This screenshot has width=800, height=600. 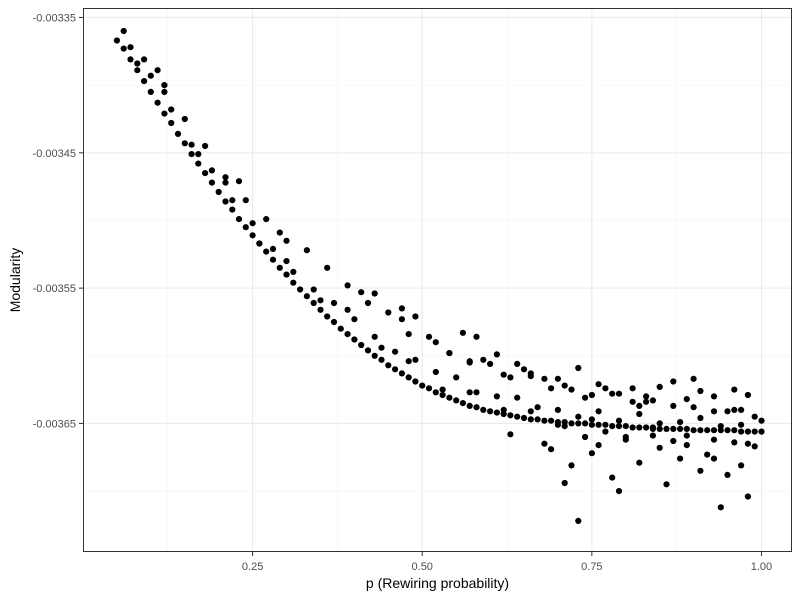 What do you see at coordinates (54, 289) in the screenshot?
I see `y-tick-label: -0.00355` at bounding box center [54, 289].